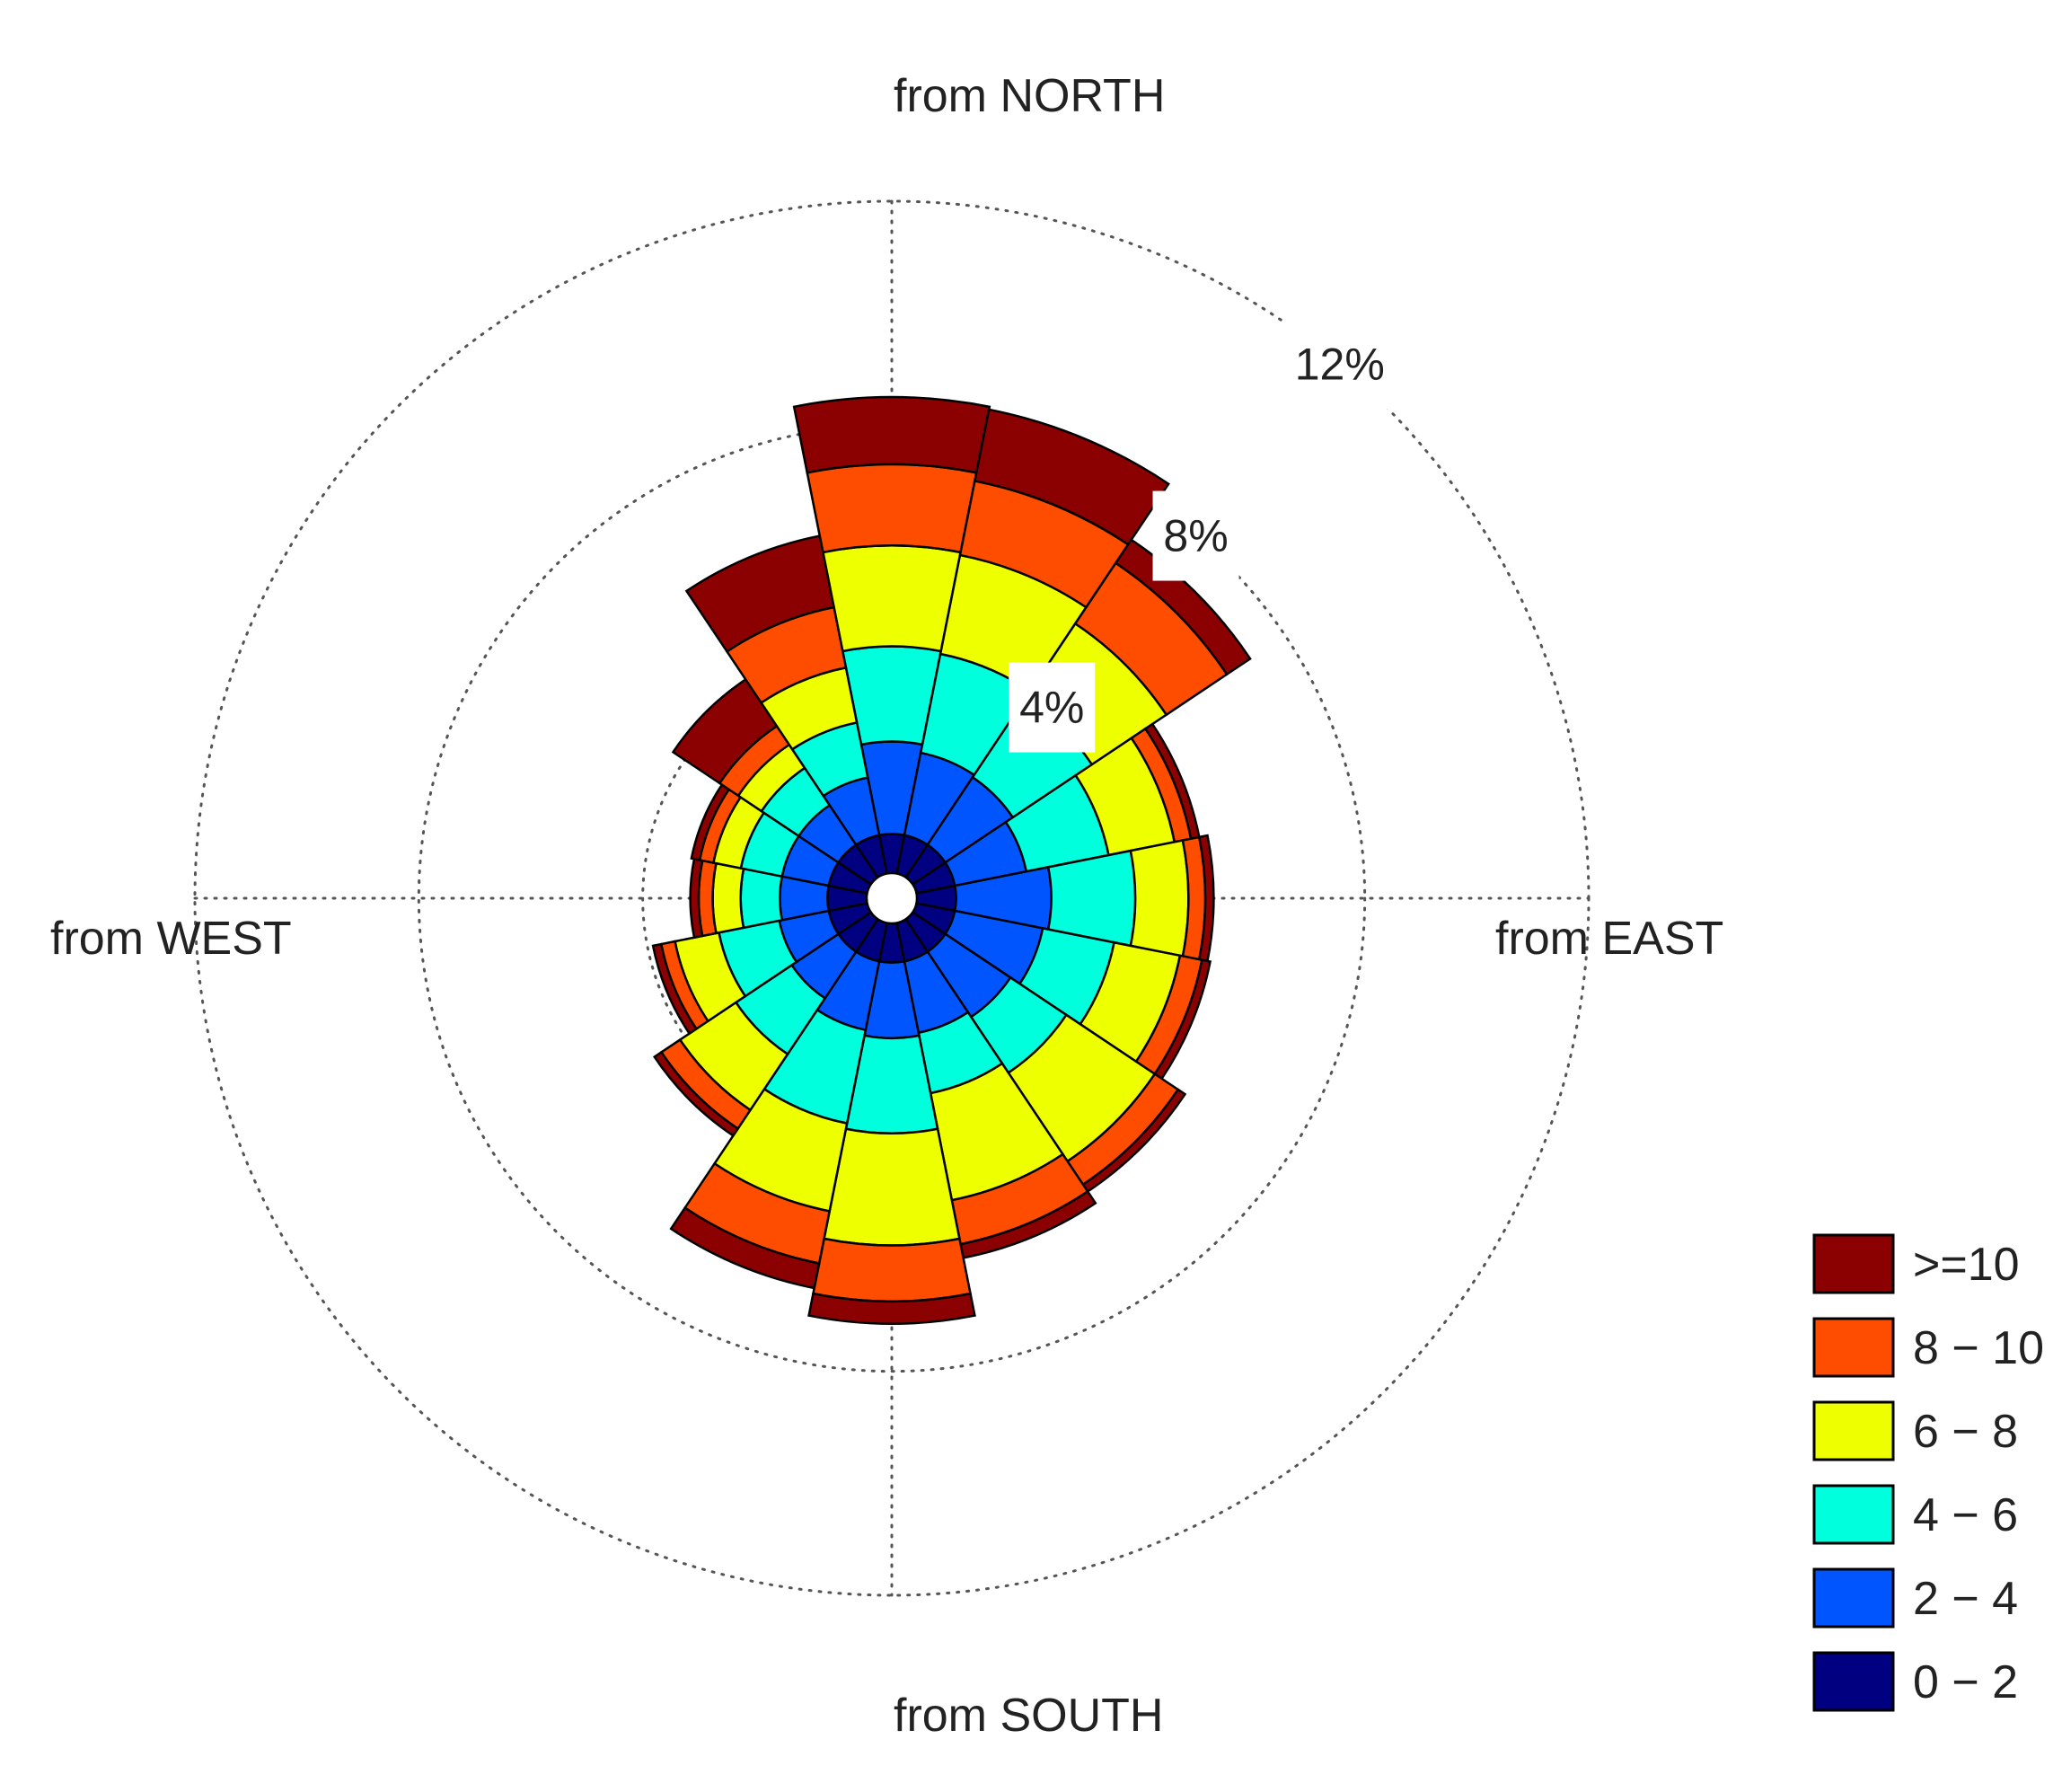  I want to click on legend-label-0: >=10, so click(1966, 1265).